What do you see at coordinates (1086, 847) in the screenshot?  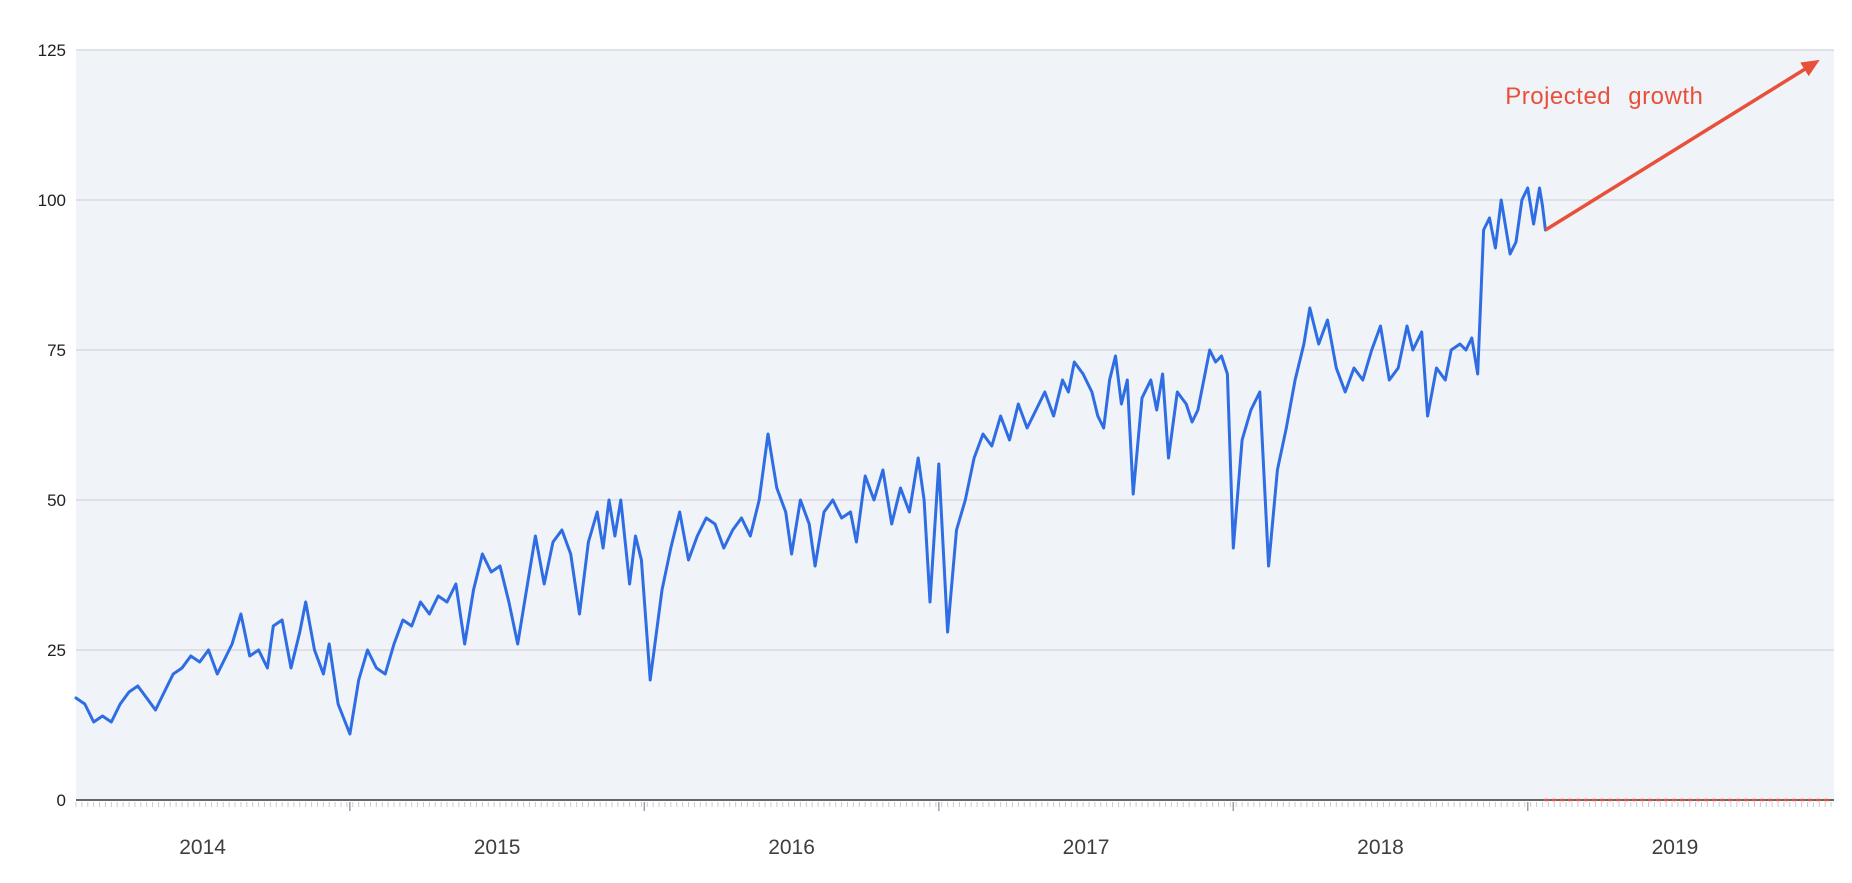 I see `x-axis-label: 2017` at bounding box center [1086, 847].